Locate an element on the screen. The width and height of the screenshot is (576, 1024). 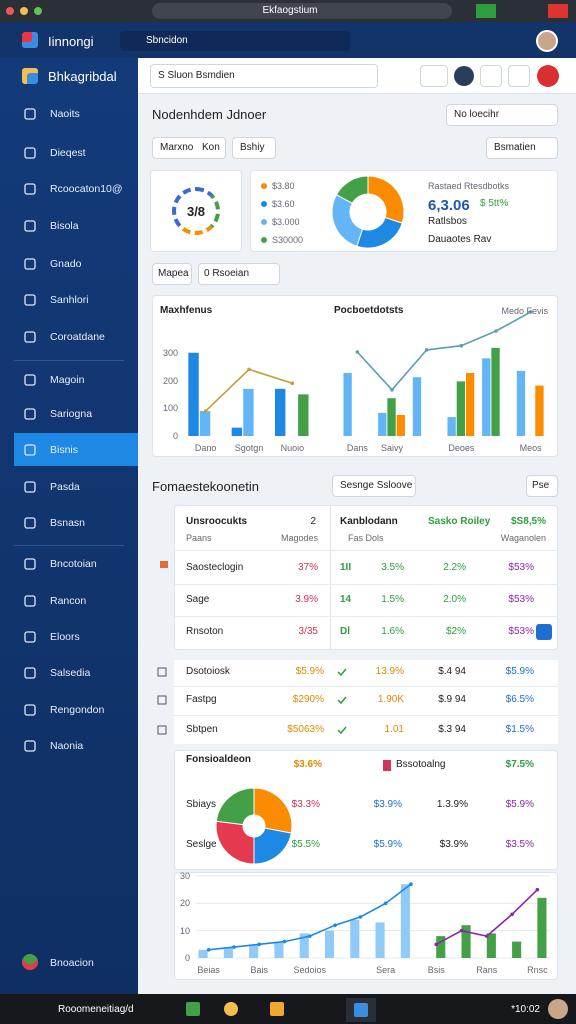
line is located at coordinates (444, 351).